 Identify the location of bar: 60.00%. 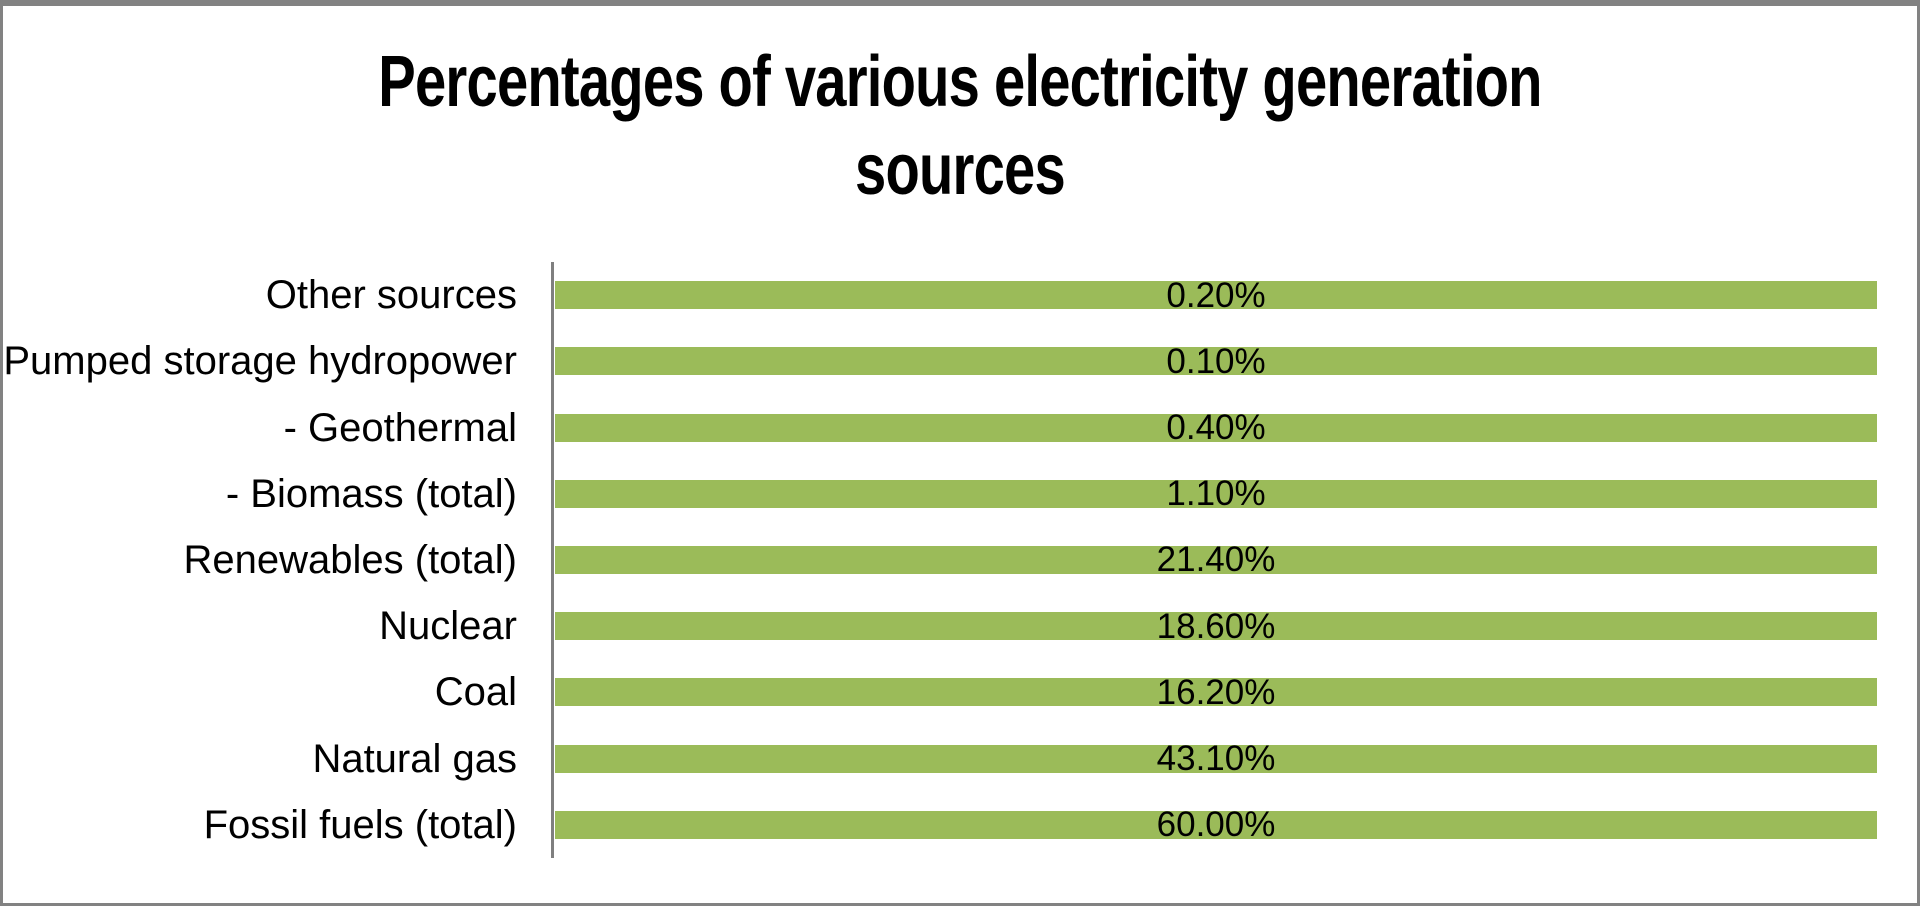
(1216, 824).